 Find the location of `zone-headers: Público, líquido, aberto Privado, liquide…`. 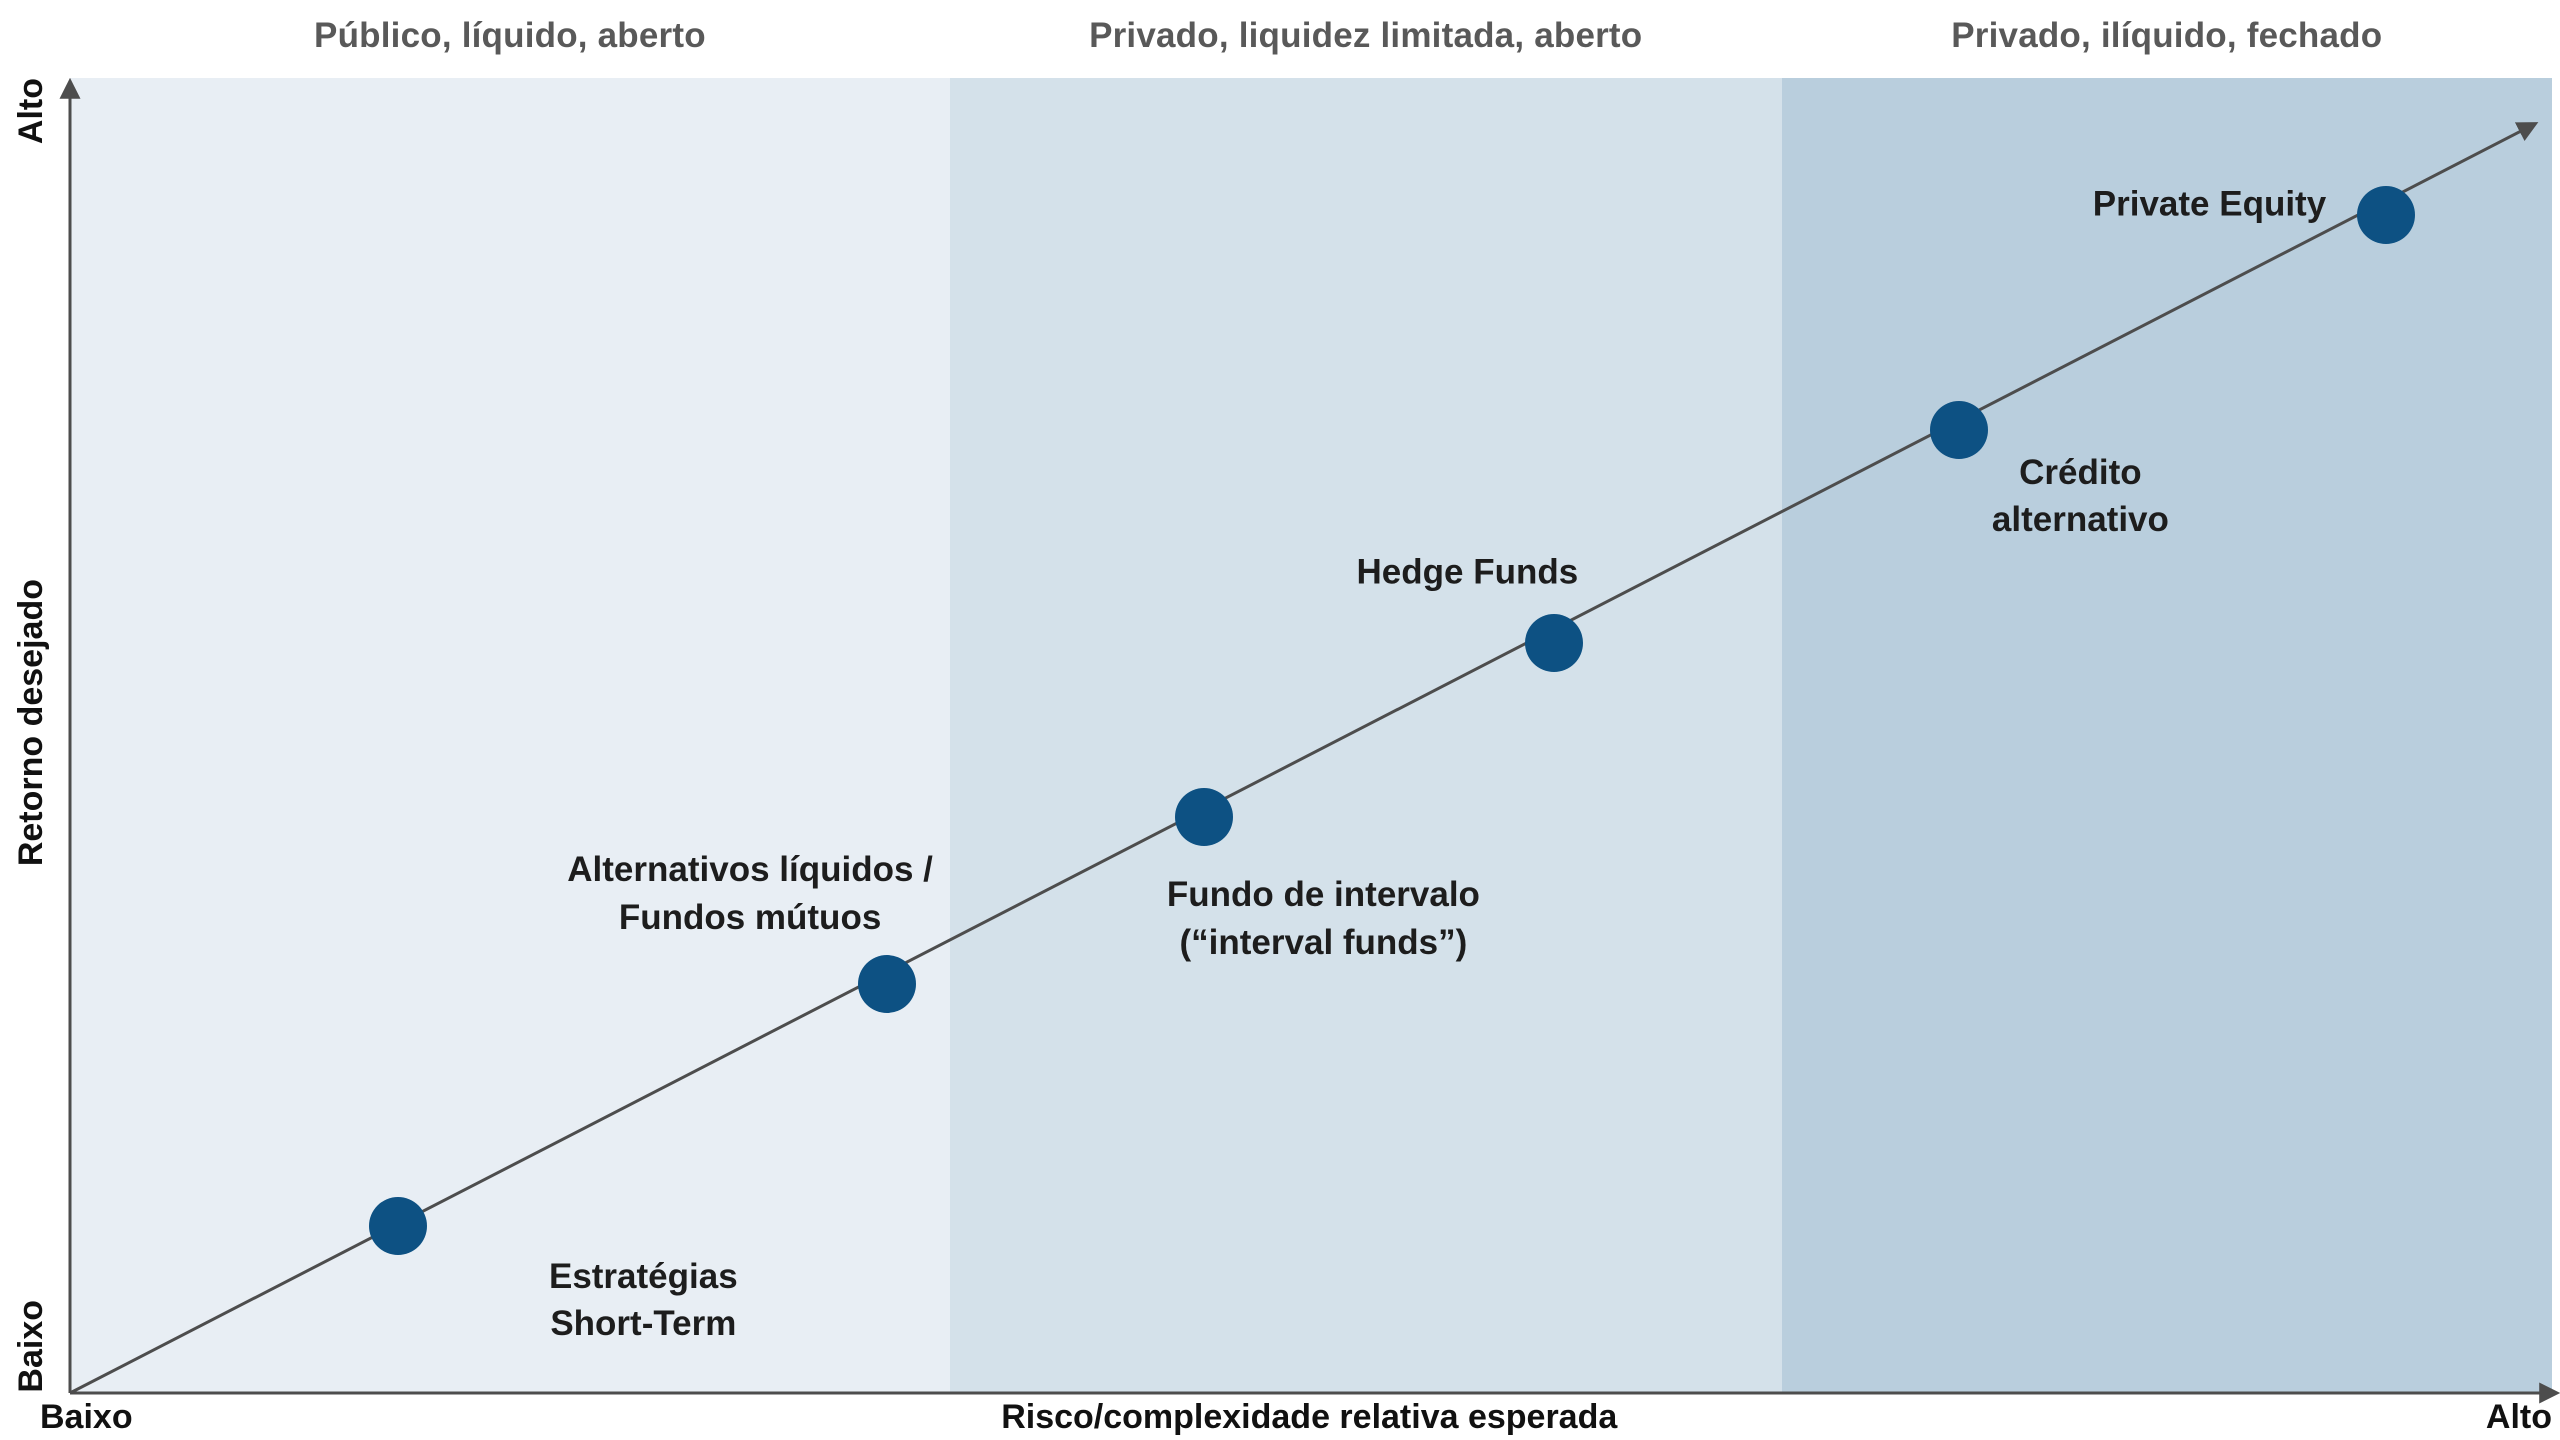

zone-headers: Público, líquido, aberto Privado, liquide… is located at coordinates (1311, 44).